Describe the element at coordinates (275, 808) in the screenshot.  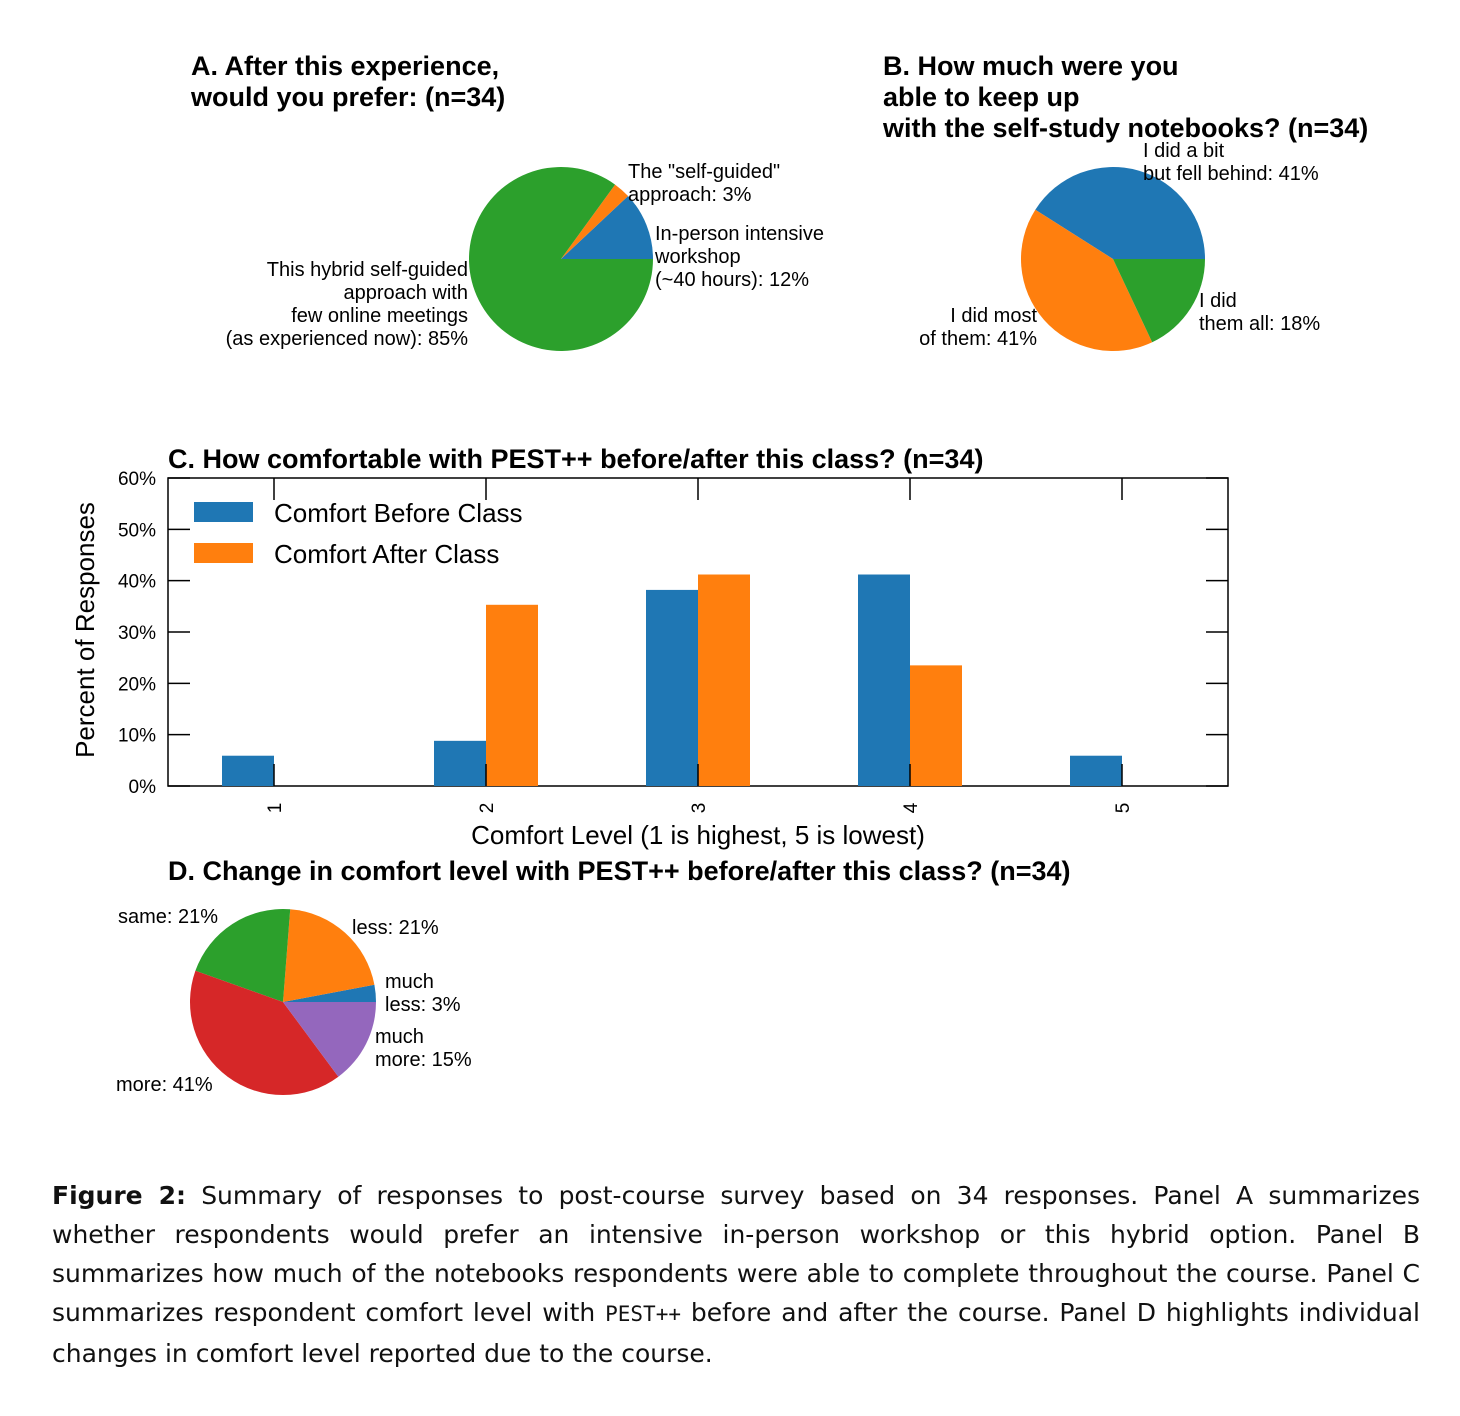
I see `x-tick-label: 1` at that location.